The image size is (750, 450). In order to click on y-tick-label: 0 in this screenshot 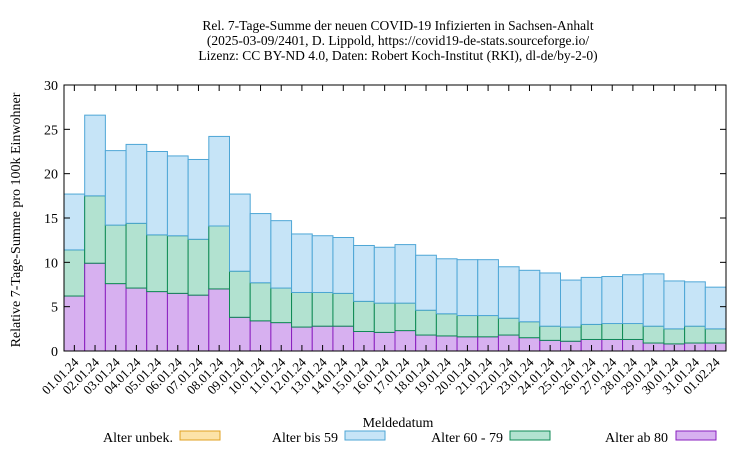, I will do `click(54, 352)`.